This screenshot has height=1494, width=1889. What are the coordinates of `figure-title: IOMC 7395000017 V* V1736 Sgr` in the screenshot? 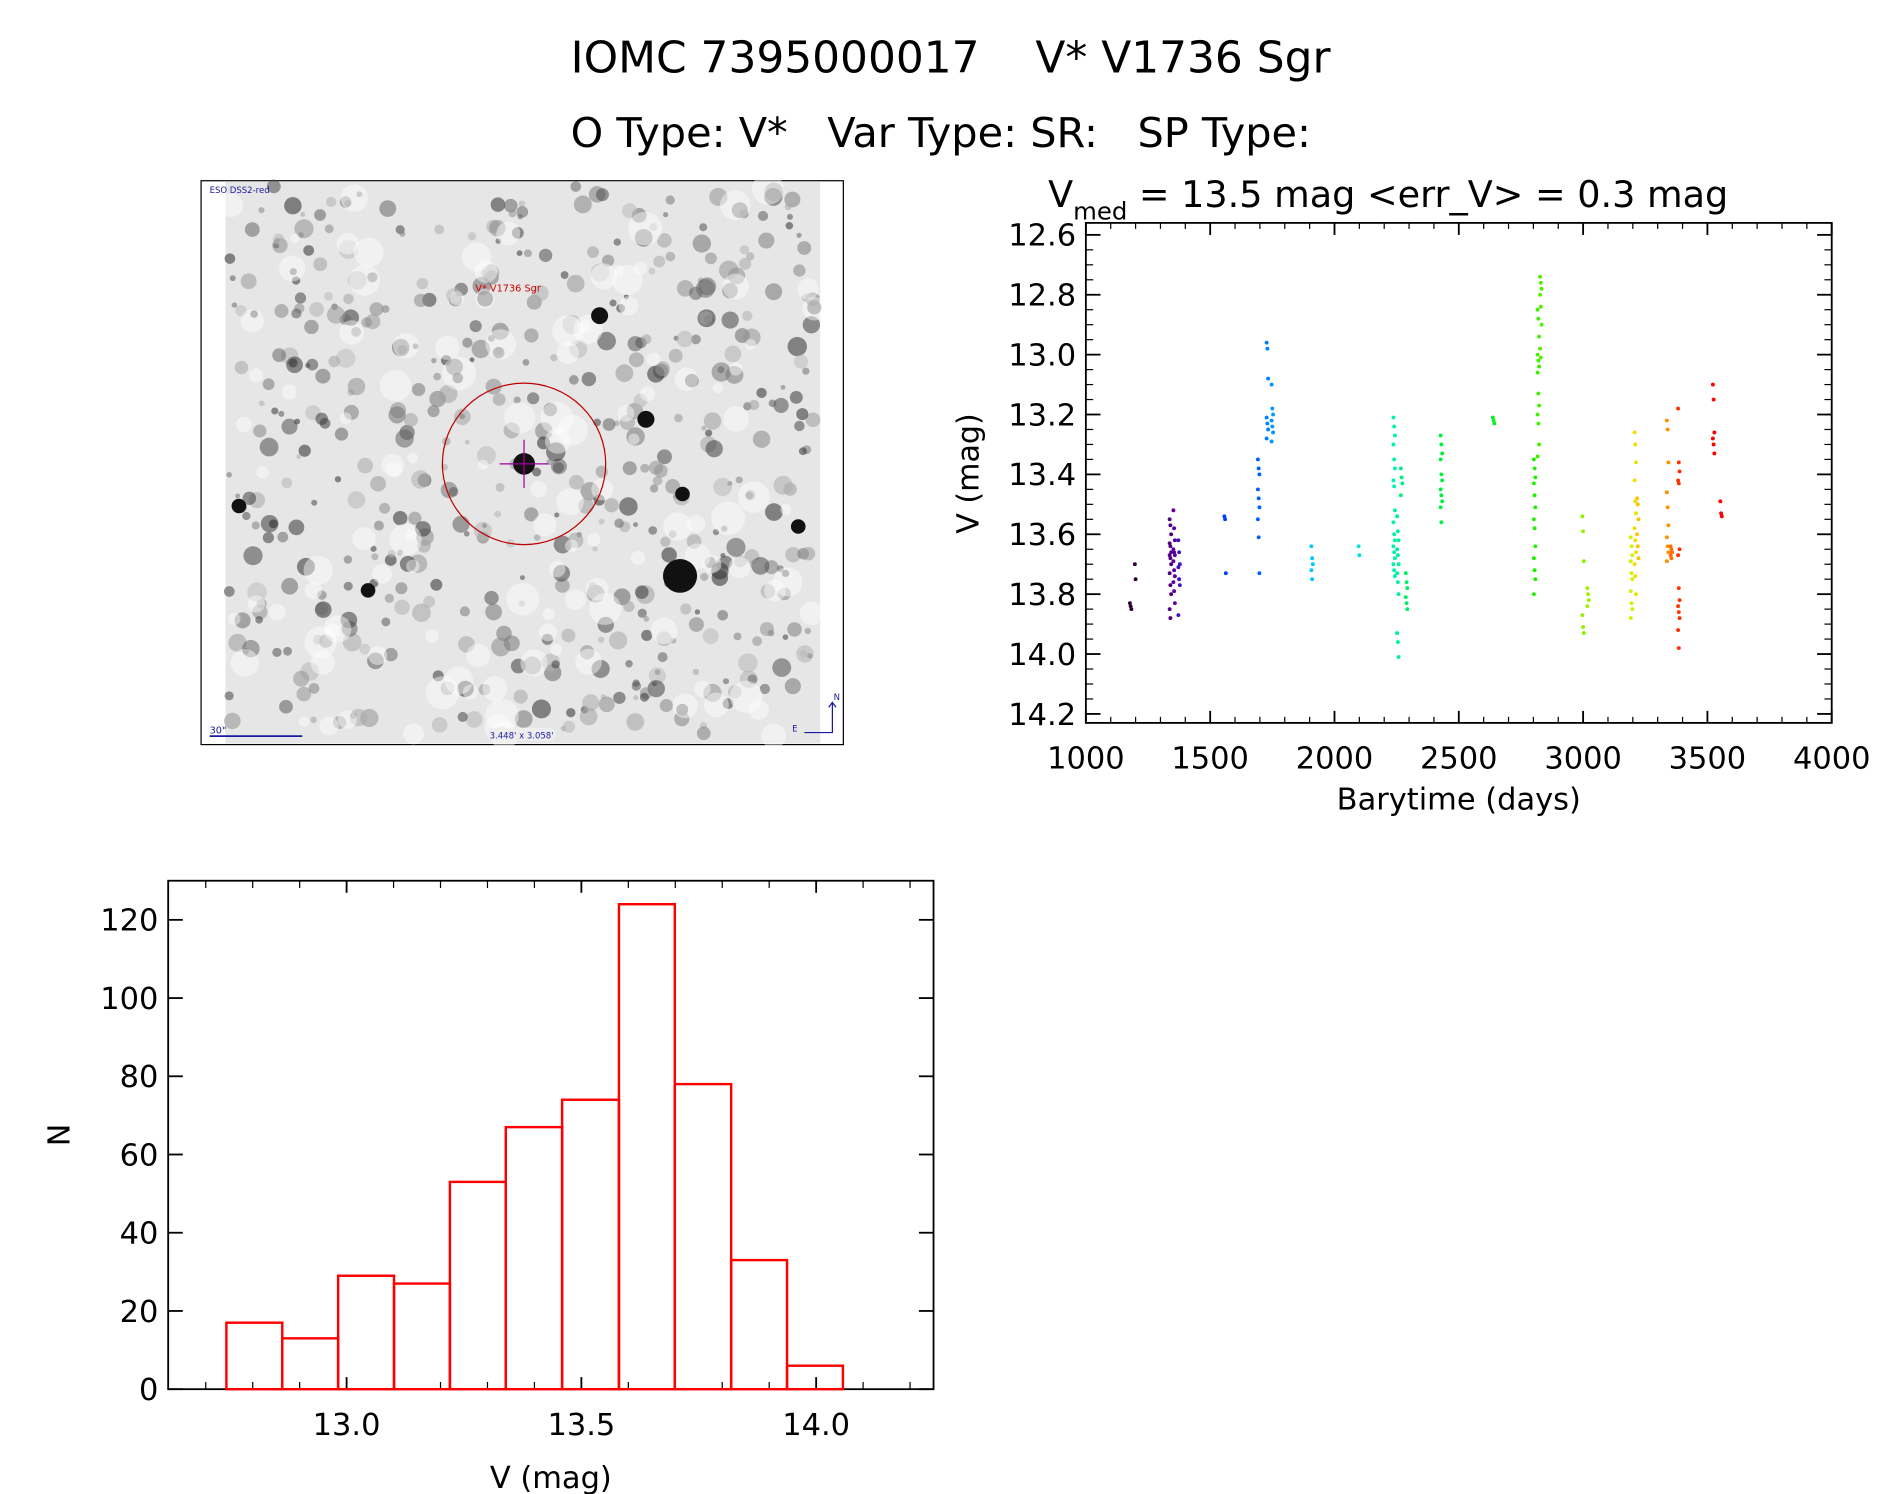 It's located at (951, 59).